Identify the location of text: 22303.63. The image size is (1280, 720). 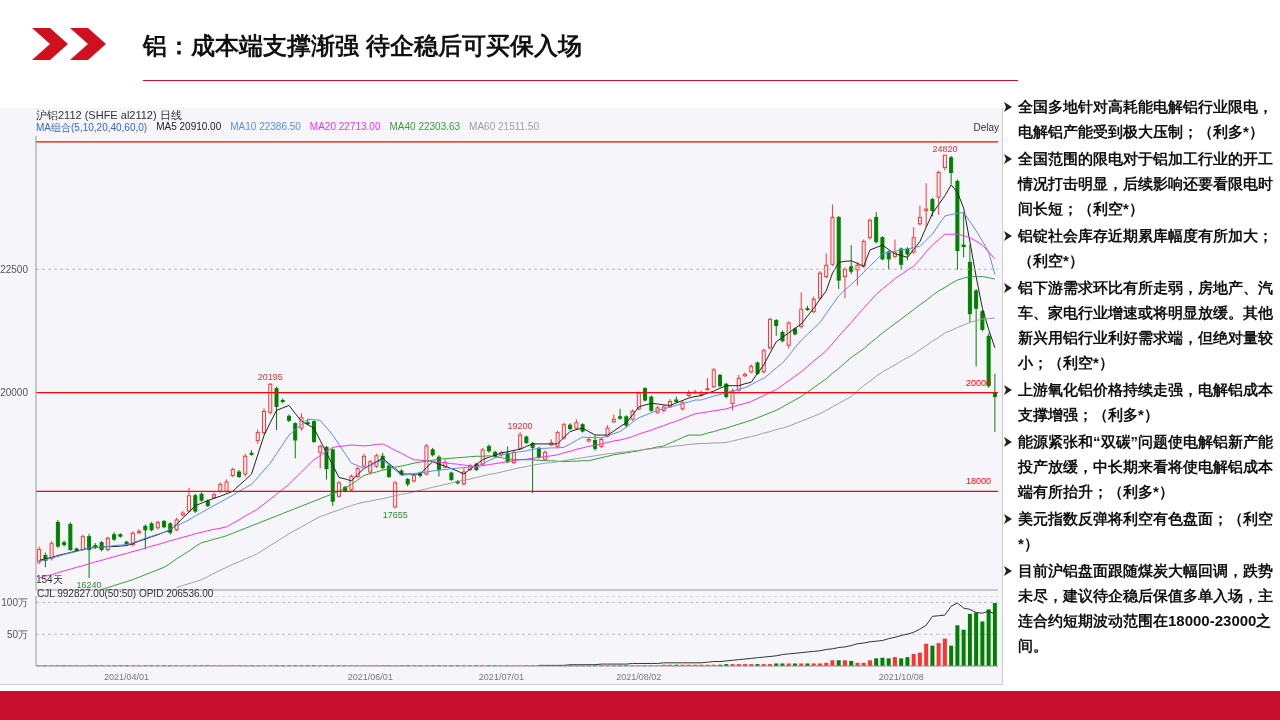
(439, 126).